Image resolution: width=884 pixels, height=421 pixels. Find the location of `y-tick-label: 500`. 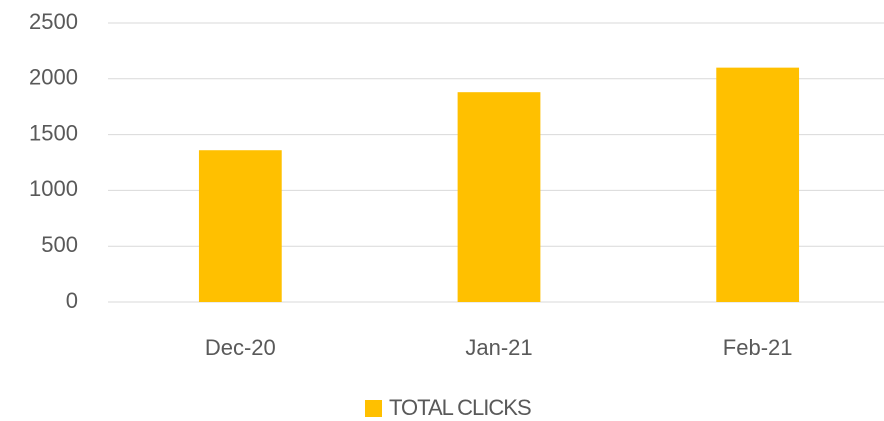

y-tick-label: 500 is located at coordinates (59, 244).